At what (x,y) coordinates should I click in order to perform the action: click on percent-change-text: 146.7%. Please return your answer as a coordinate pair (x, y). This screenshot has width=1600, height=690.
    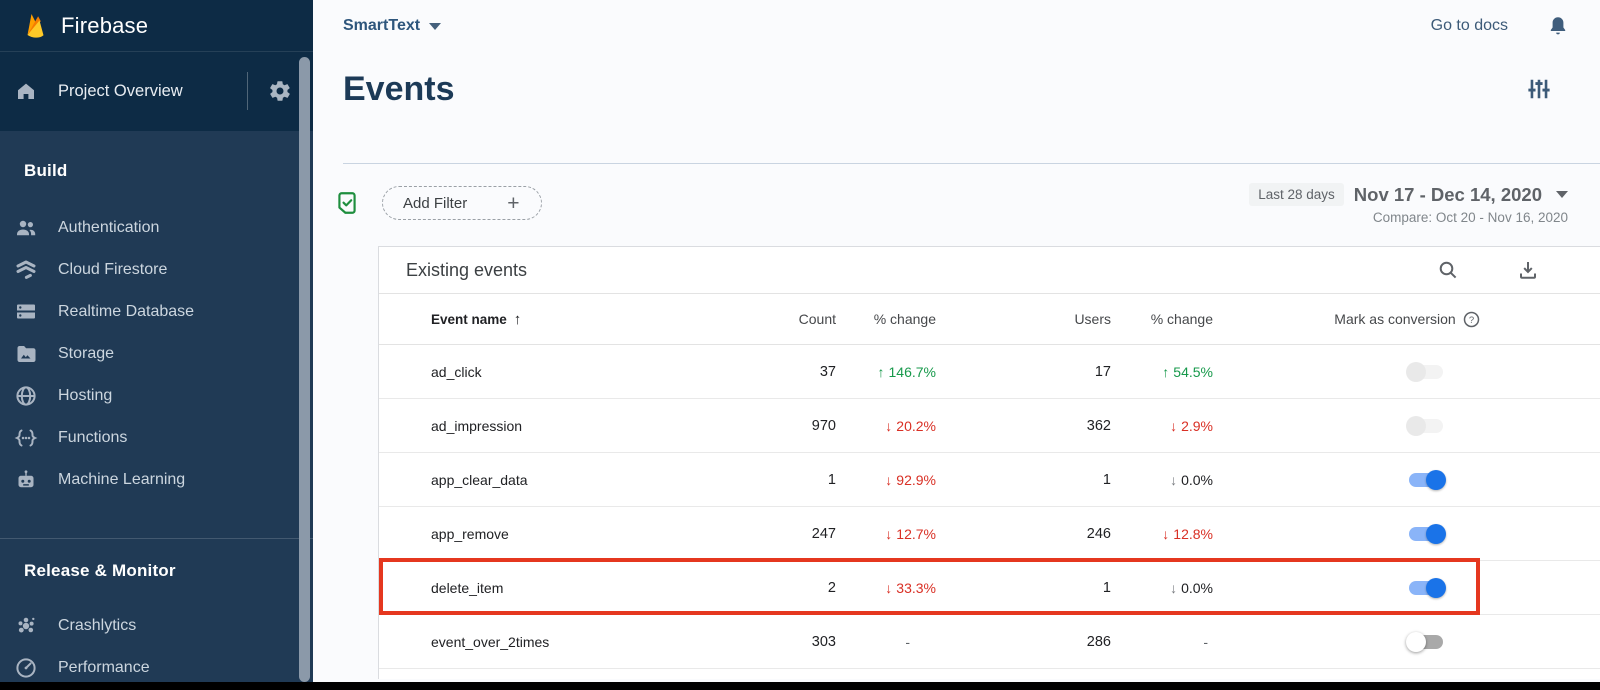
    Looking at the image, I should click on (912, 371).